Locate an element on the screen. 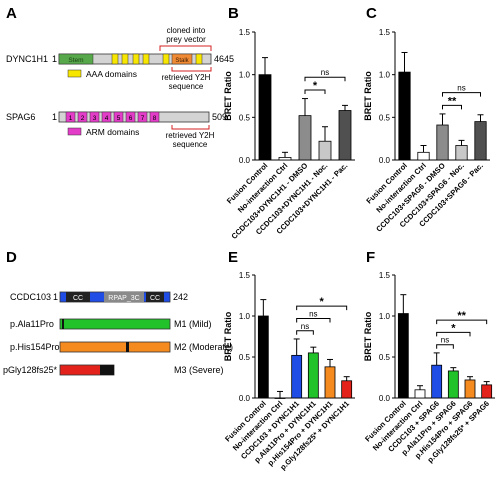 The width and height of the screenshot is (500, 489). spag-retrieved-line1: retrieved Y2H is located at coordinates (190, 135).